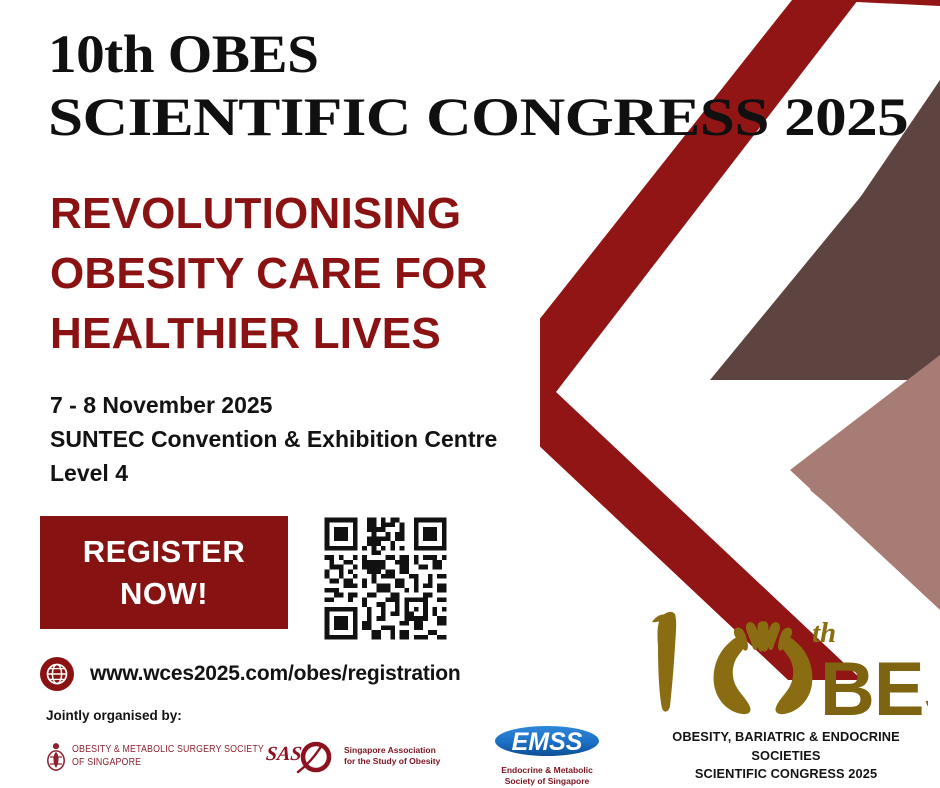 Image resolution: width=940 pixels, height=788 pixels. I want to click on saso-wordmark-icon: SAS, so click(301, 756).